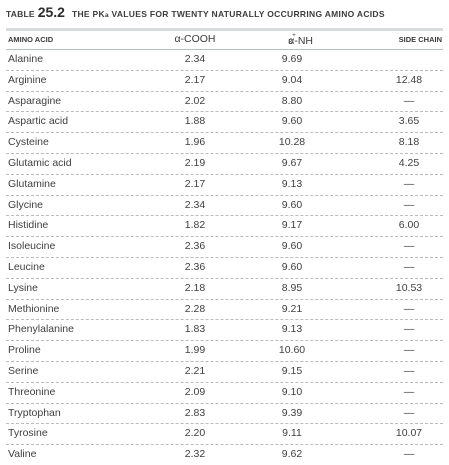  I want to click on alpha-cooh-value: 2.02, so click(195, 100).